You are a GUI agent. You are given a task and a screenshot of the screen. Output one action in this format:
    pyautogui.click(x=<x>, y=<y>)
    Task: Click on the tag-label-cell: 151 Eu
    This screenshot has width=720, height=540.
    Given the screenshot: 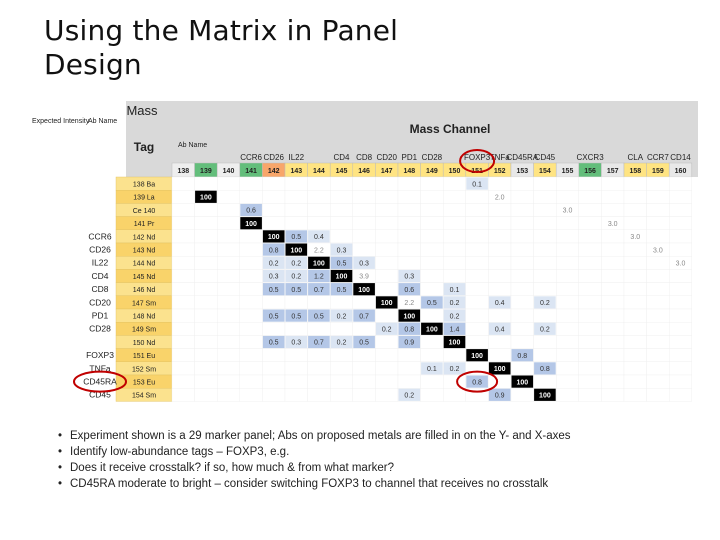 What is the action you would take?
    pyautogui.click(x=144, y=356)
    